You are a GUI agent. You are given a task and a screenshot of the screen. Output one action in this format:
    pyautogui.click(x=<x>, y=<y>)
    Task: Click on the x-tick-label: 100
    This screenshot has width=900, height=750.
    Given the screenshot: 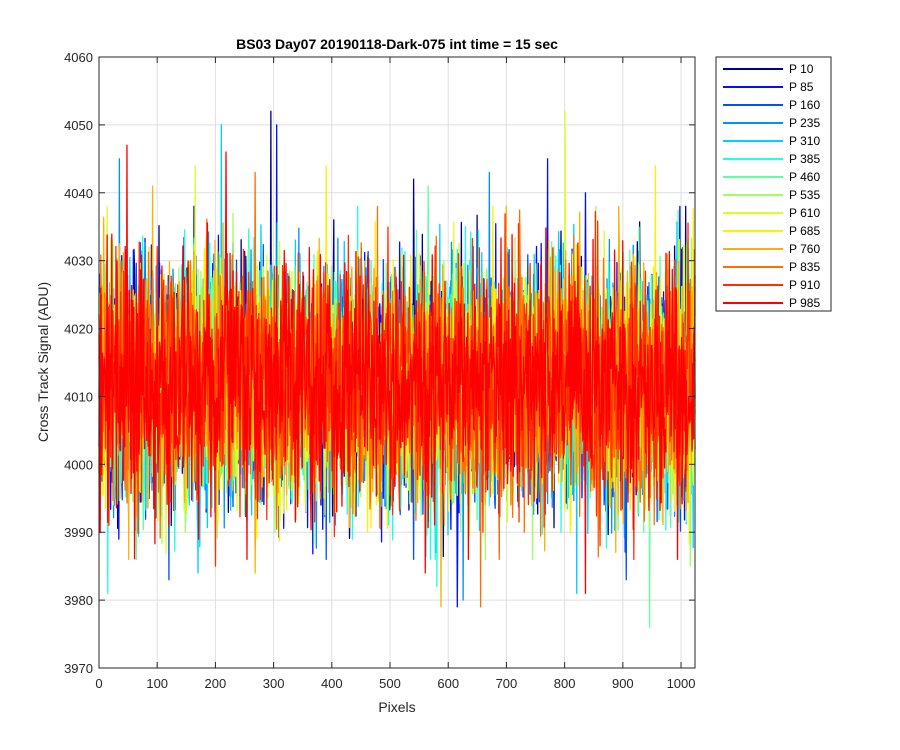 What is the action you would take?
    pyautogui.click(x=157, y=683)
    